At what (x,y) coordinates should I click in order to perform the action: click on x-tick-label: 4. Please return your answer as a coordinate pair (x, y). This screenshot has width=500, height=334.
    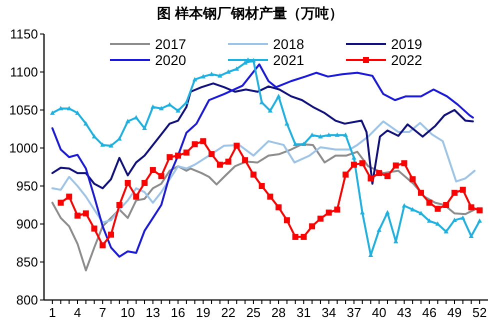
    Looking at the image, I should click on (78, 312).